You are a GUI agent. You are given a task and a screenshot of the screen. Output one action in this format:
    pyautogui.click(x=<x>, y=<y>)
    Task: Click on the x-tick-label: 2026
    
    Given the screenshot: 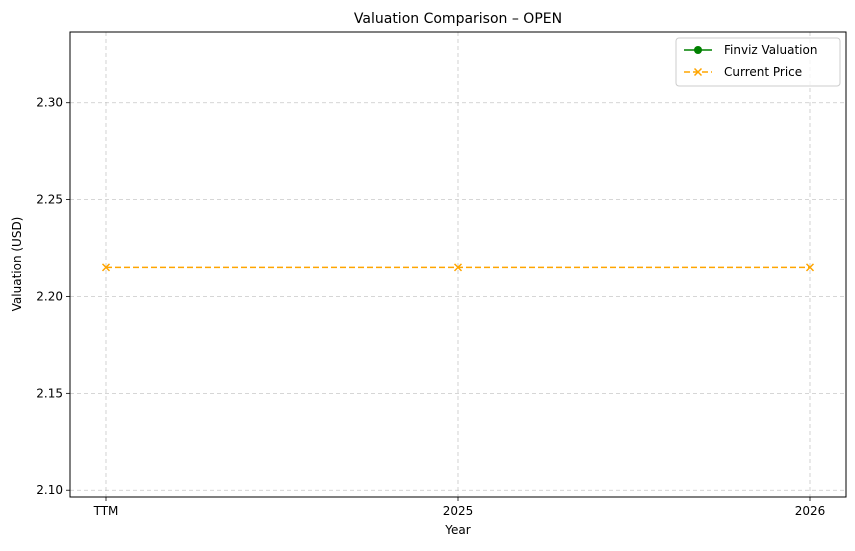 What is the action you would take?
    pyautogui.click(x=810, y=511)
    